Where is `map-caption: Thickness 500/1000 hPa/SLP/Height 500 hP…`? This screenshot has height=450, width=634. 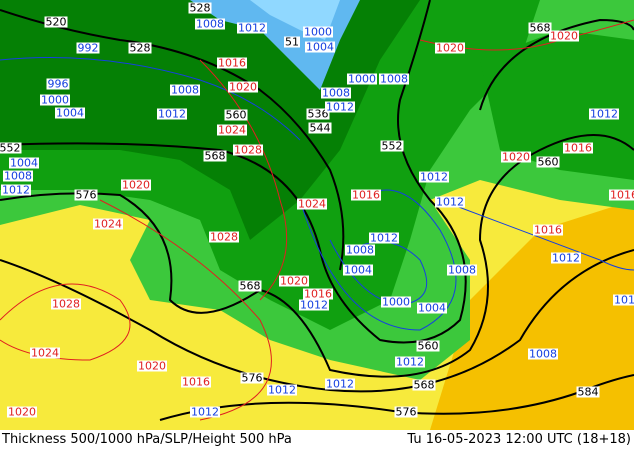 map-caption: Thickness 500/1000 hPa/SLP/Height 500 hP… is located at coordinates (317, 440).